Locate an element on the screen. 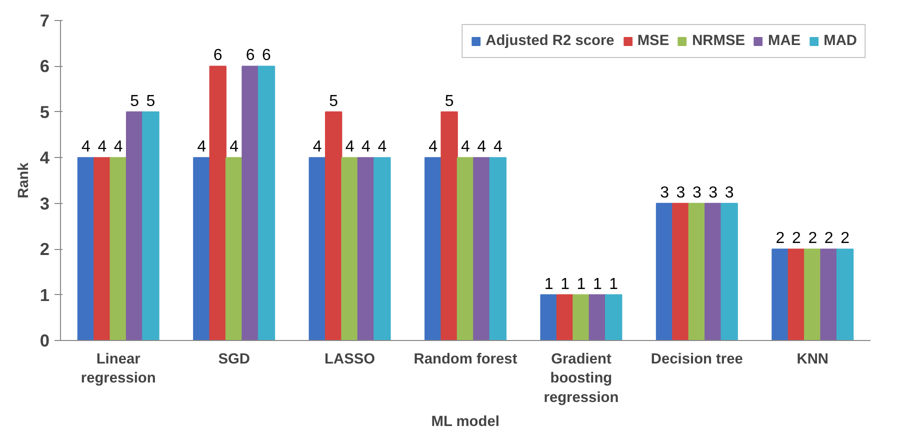 This screenshot has height=436, width=905. y-tick-label: 6 is located at coordinates (45, 66).